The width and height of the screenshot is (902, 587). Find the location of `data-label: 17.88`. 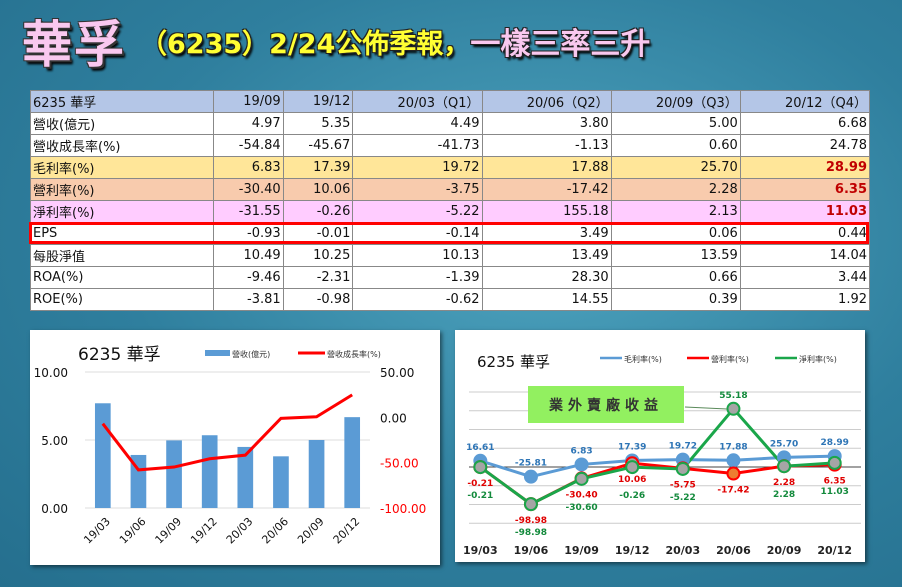

data-label: 17.88 is located at coordinates (733, 447).